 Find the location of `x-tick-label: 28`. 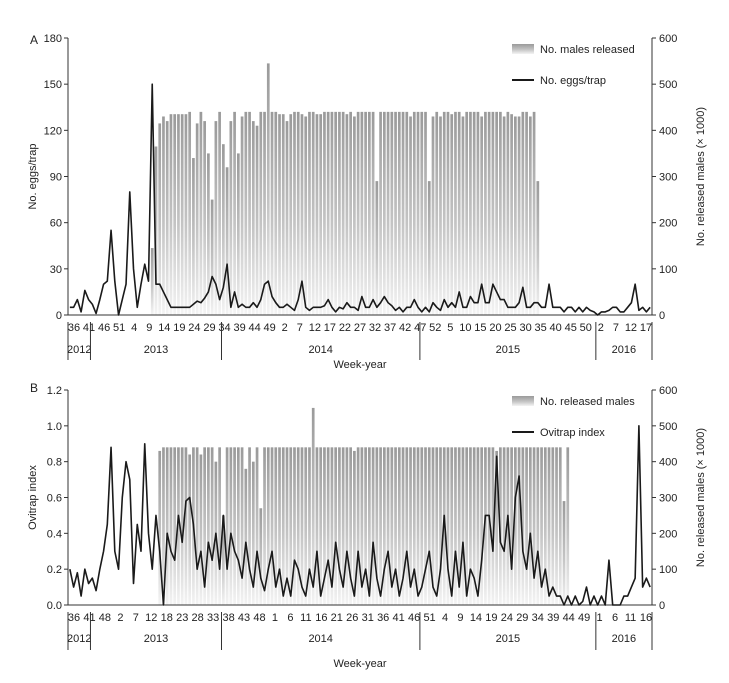

x-tick-label: 28 is located at coordinates (198, 618).